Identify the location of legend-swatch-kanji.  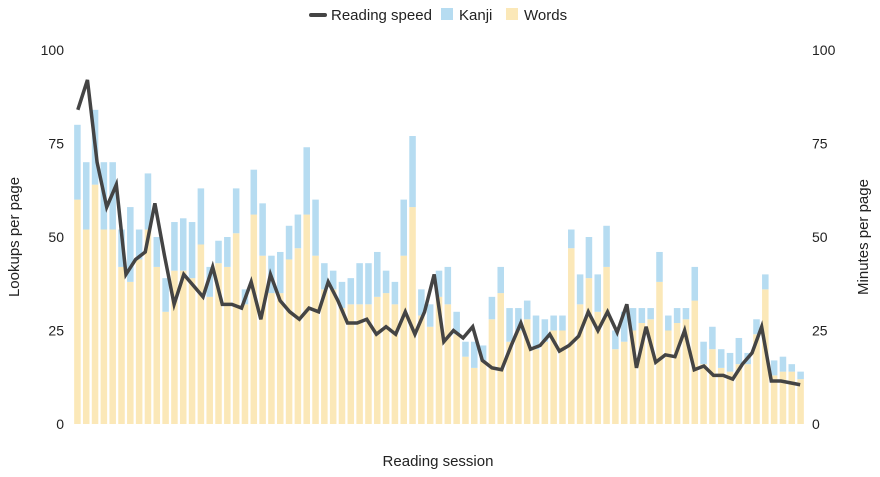
(447, 14).